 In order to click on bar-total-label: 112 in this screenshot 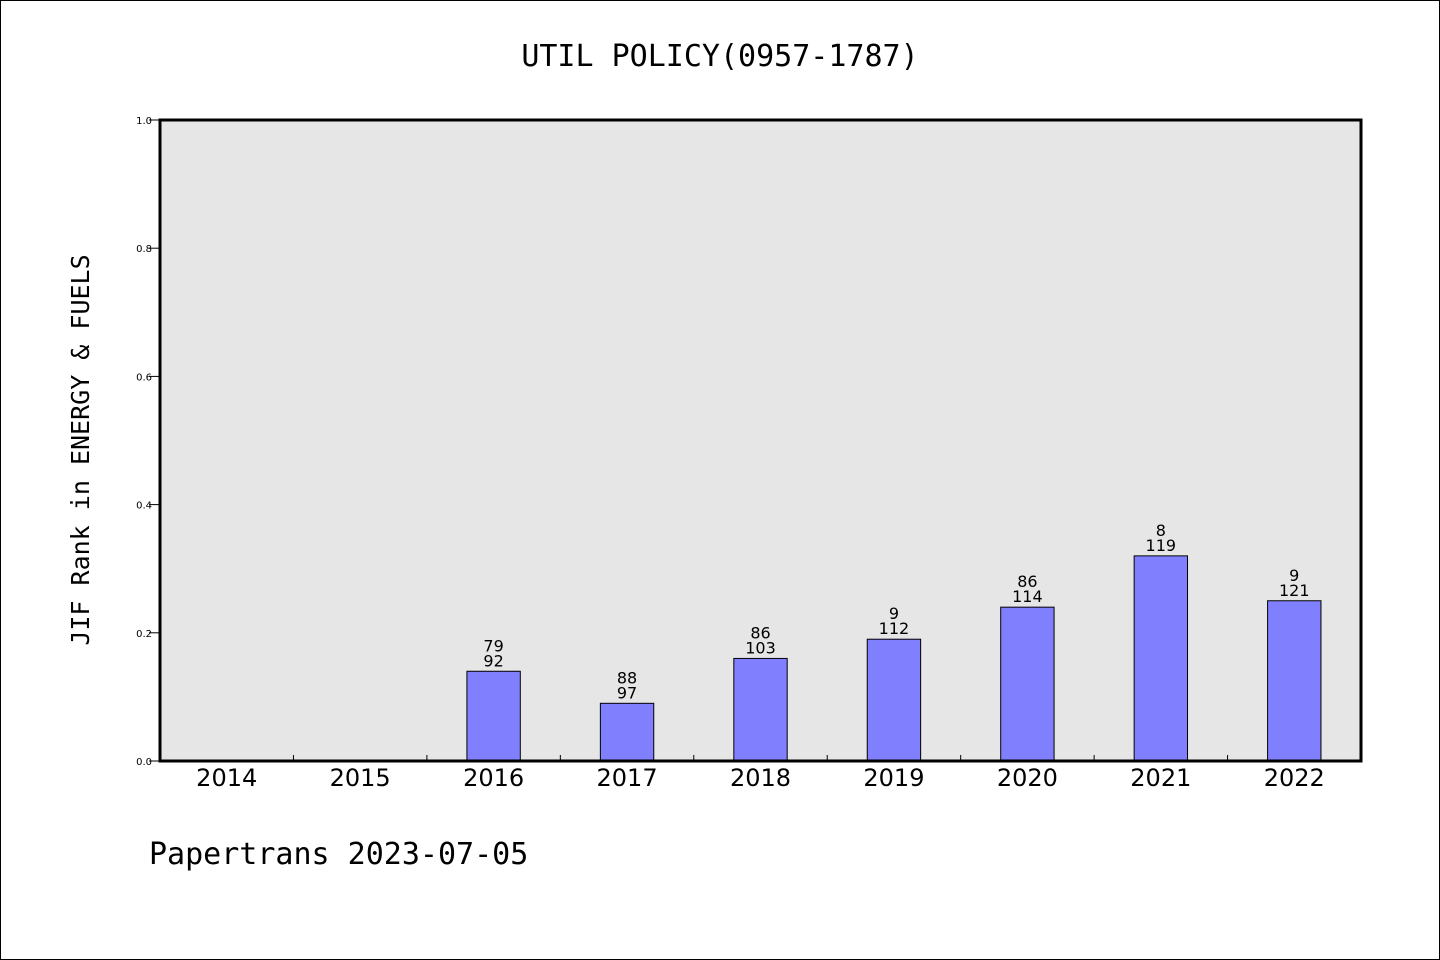, I will do `click(894, 628)`.